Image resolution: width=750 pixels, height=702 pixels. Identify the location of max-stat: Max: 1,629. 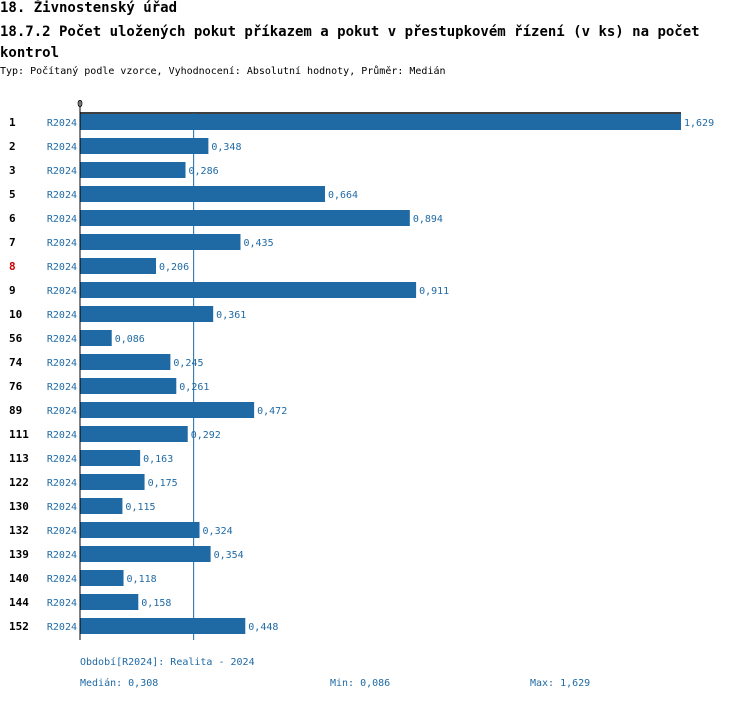
(560, 683).